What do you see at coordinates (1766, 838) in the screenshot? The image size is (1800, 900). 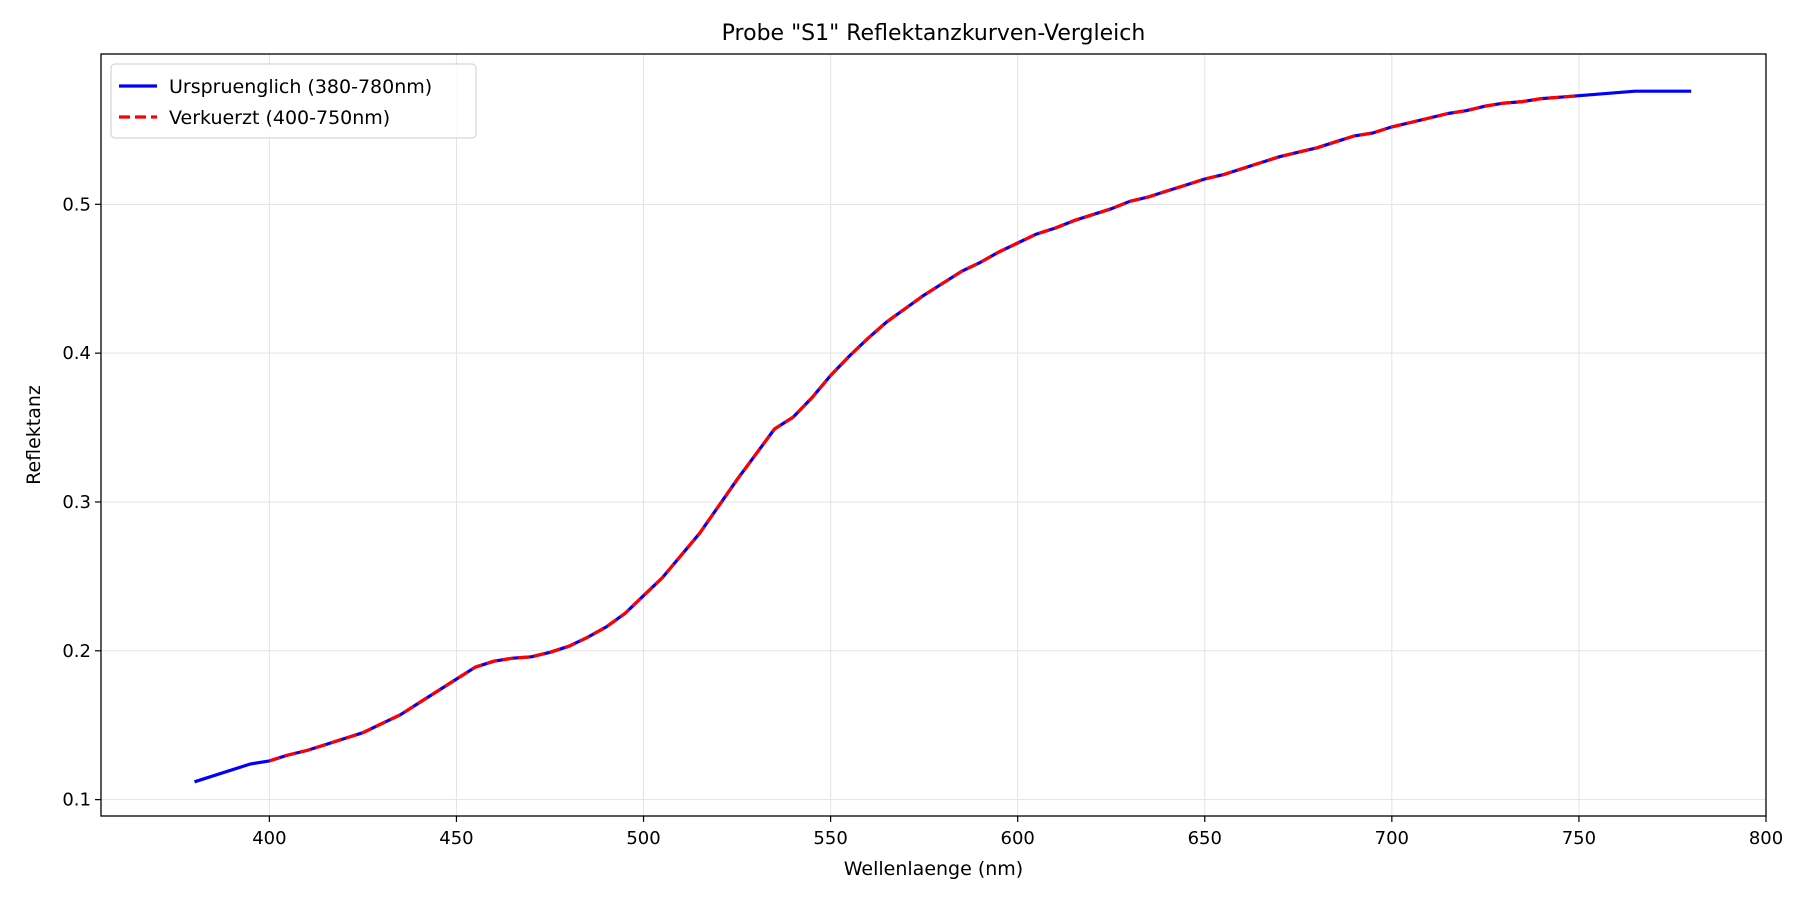 I see `x-tick-label: 800` at bounding box center [1766, 838].